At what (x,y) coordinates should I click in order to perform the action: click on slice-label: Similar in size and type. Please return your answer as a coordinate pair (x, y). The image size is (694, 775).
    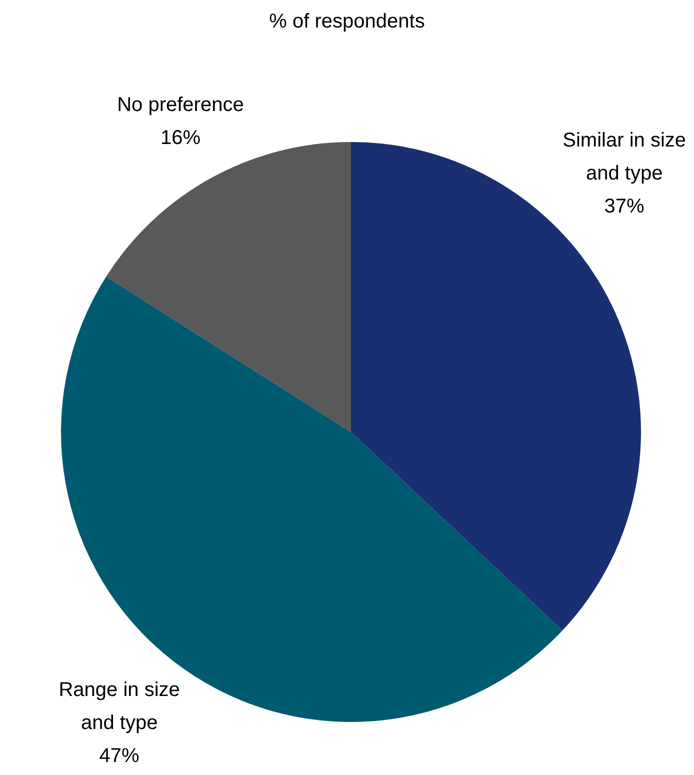
    Looking at the image, I should click on (624, 156).